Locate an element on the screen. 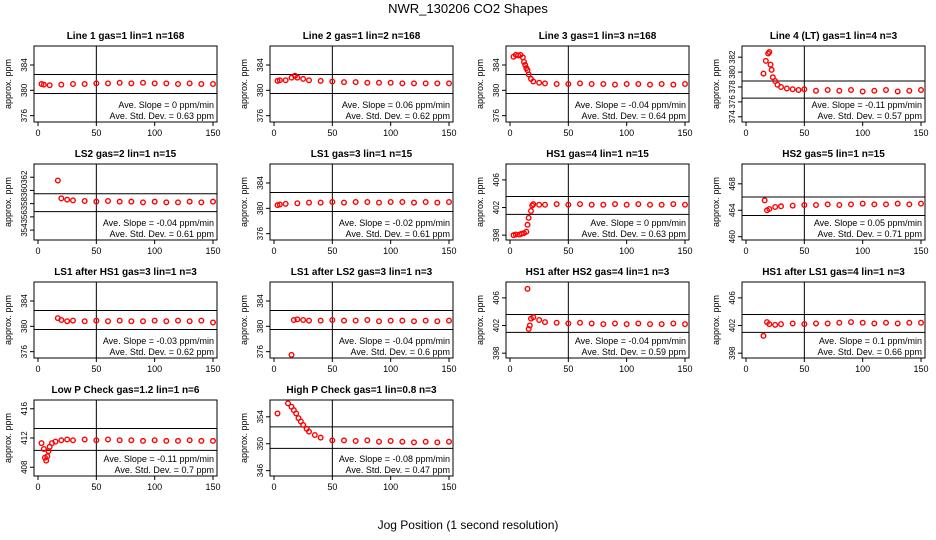  y-tick-label: 464 is located at coordinates (732, 210).